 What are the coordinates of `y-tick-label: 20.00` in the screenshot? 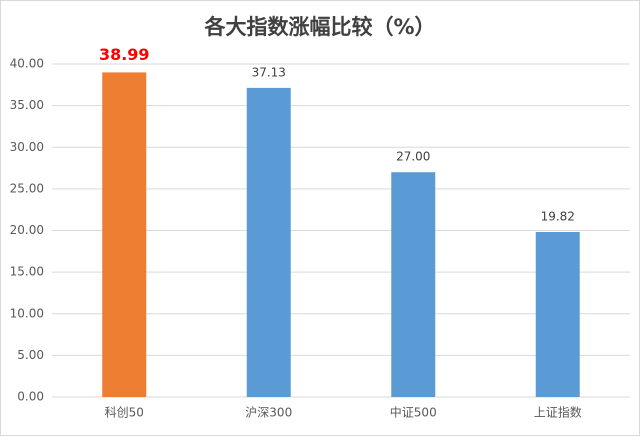 It's located at (27, 230).